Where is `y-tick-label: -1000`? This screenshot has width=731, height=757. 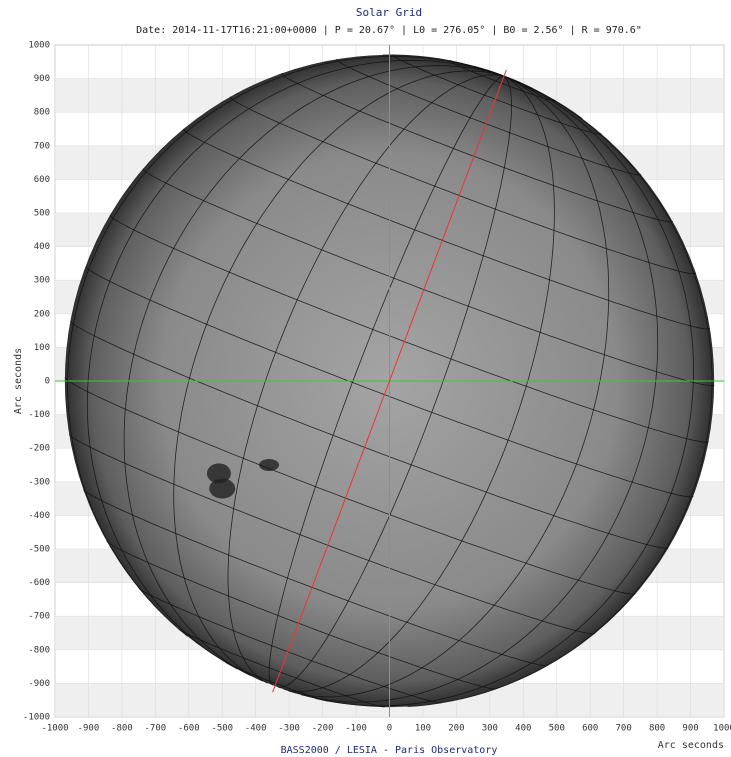
y-tick-label: -1000 is located at coordinates (36, 718).